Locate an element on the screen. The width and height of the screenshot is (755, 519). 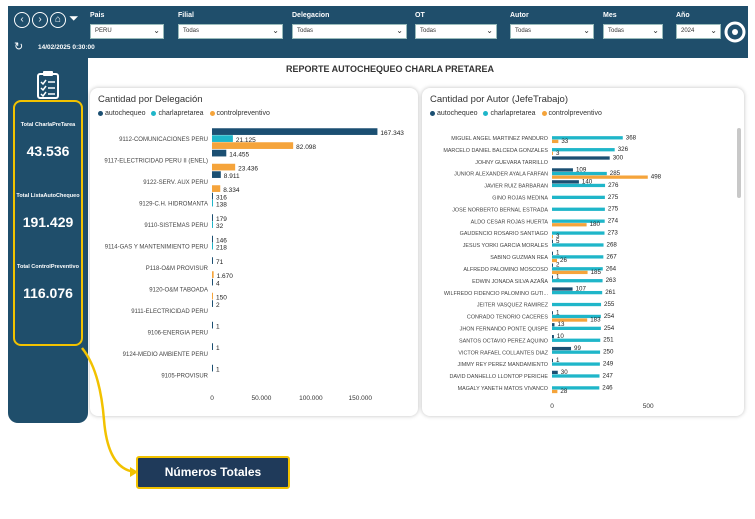
filter-select-0: PERU ⌄ is located at coordinates (127, 31).